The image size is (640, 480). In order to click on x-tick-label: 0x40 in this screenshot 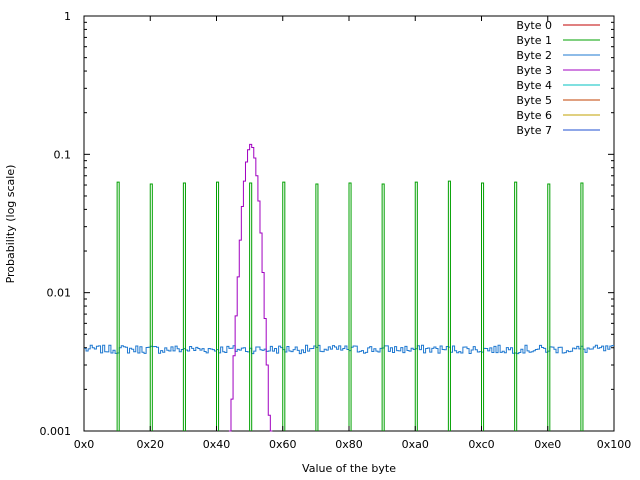, I will do `click(217, 444)`.